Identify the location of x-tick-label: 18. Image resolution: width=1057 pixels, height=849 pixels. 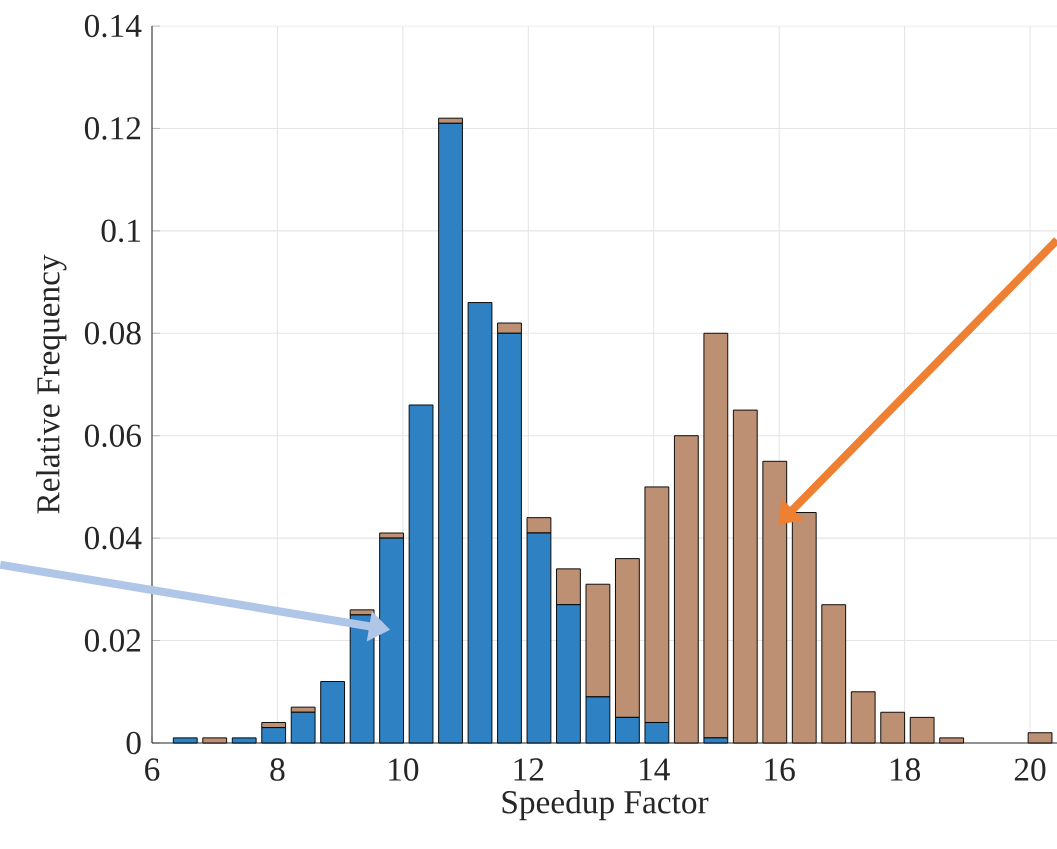
(905, 769).